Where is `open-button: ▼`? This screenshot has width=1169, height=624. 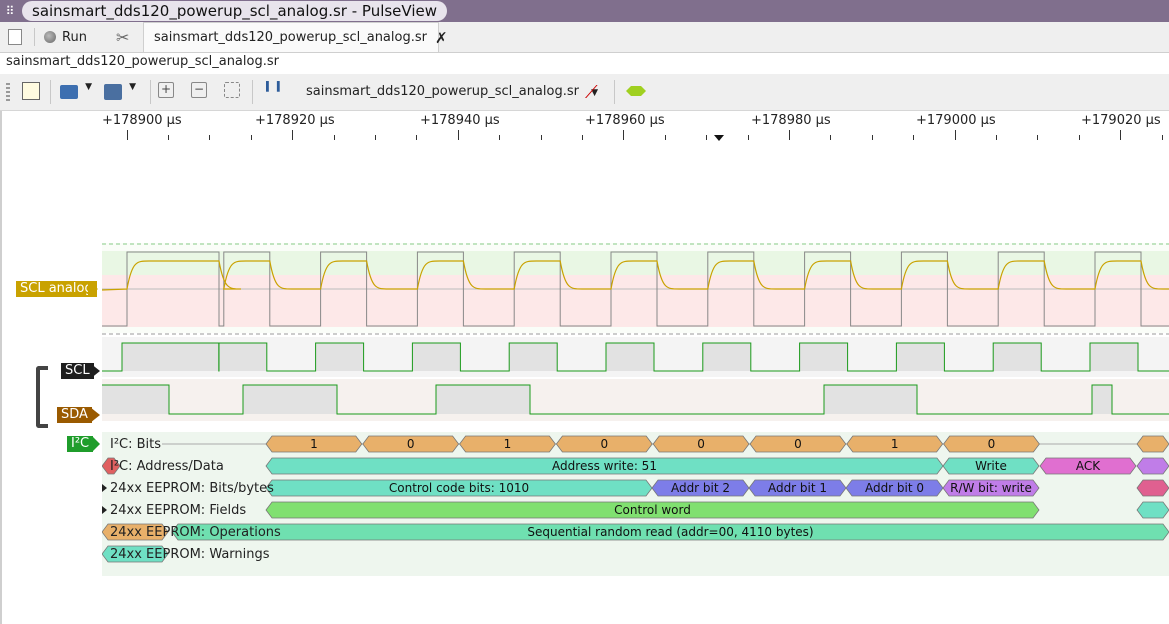 open-button: ▼ is located at coordinates (78, 92).